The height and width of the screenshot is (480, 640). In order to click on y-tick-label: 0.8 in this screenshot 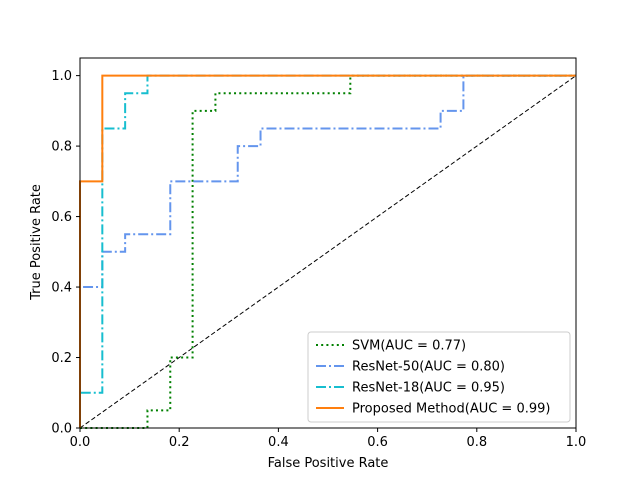, I will do `click(61, 147)`.